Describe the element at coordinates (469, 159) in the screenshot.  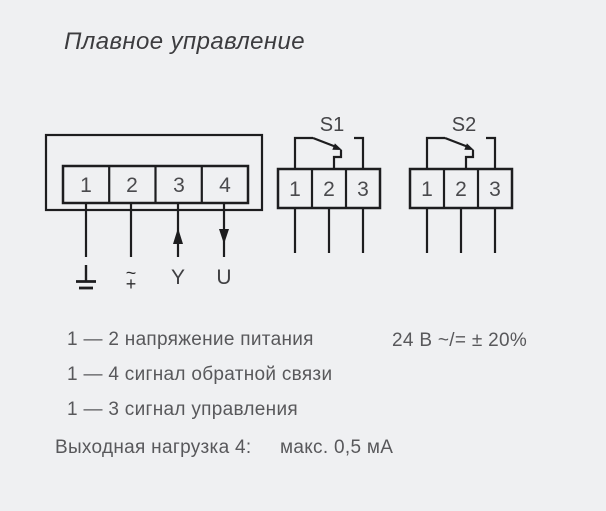
I see `s2-terminal2-step` at that location.